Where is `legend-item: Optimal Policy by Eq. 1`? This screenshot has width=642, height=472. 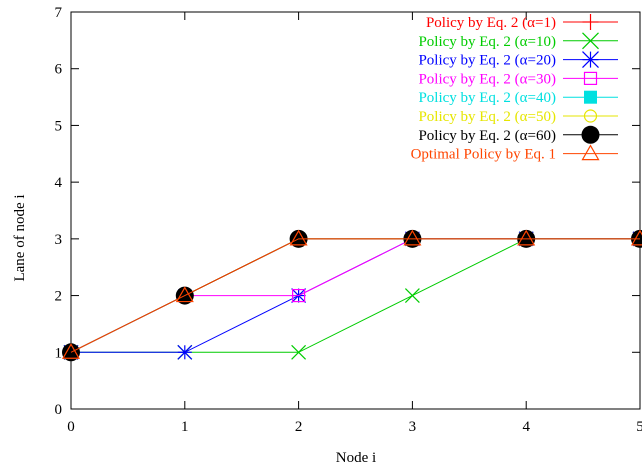
legend-item: Optimal Policy by Eq. 1 is located at coordinates (514, 153).